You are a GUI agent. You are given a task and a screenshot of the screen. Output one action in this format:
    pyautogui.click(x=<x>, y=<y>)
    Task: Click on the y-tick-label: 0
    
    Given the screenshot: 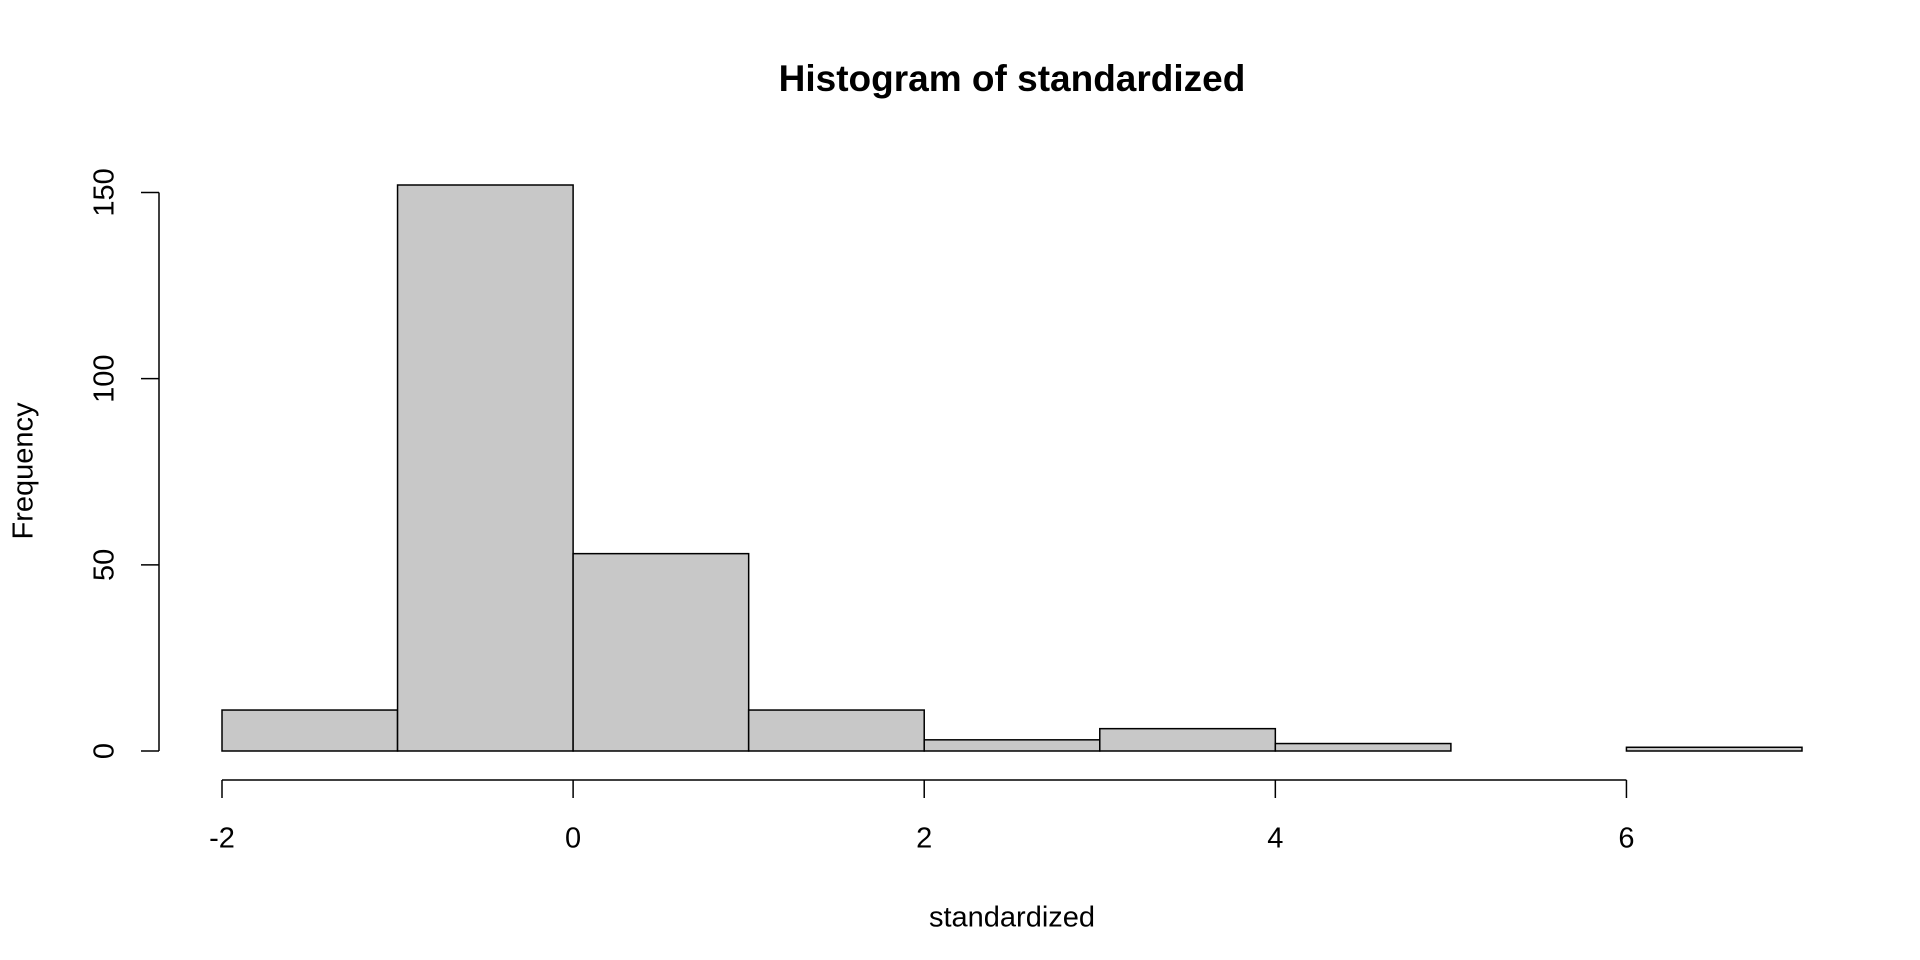 What is the action you would take?
    pyautogui.click(x=105, y=751)
    